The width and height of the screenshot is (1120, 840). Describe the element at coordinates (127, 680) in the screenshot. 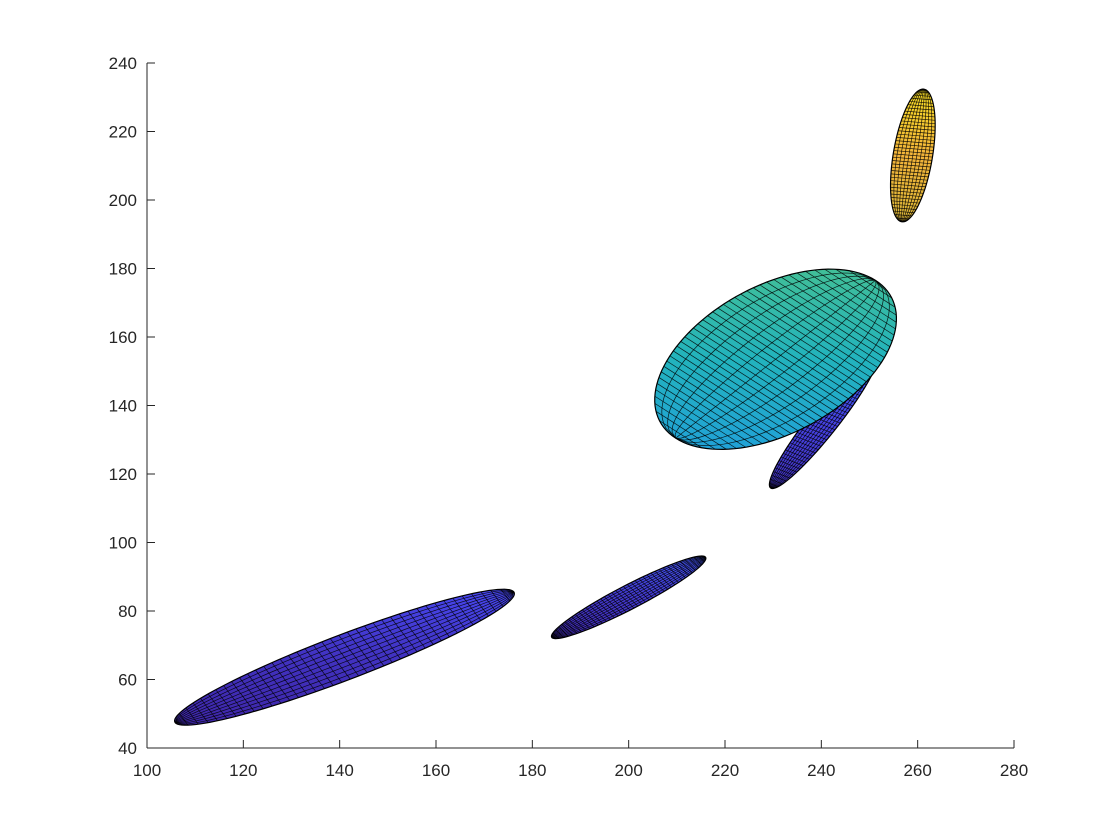

I see `y-tick-label: 60` at that location.